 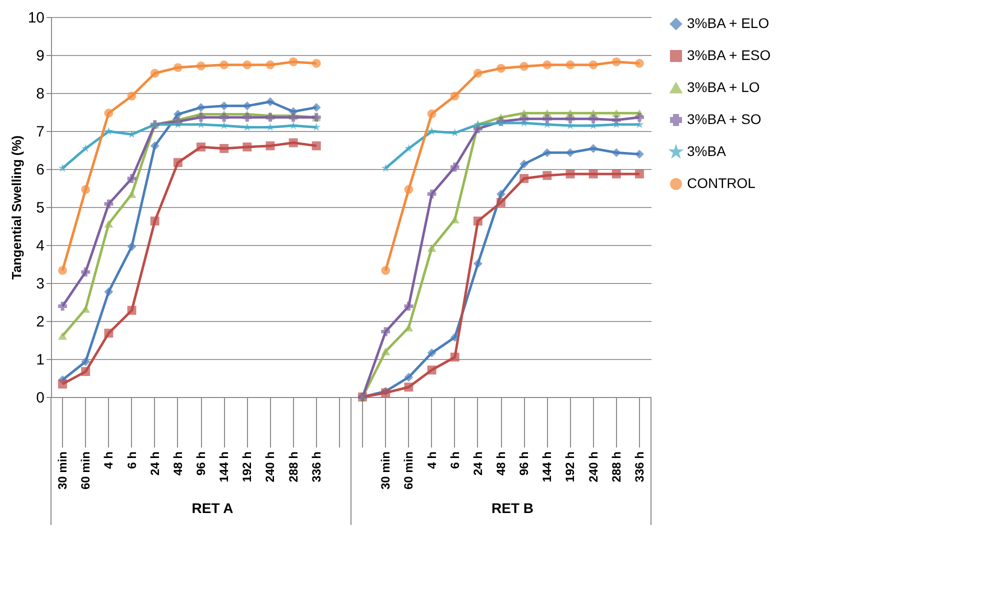 What do you see at coordinates (40, 398) in the screenshot?
I see `y-tick-label: 0` at bounding box center [40, 398].